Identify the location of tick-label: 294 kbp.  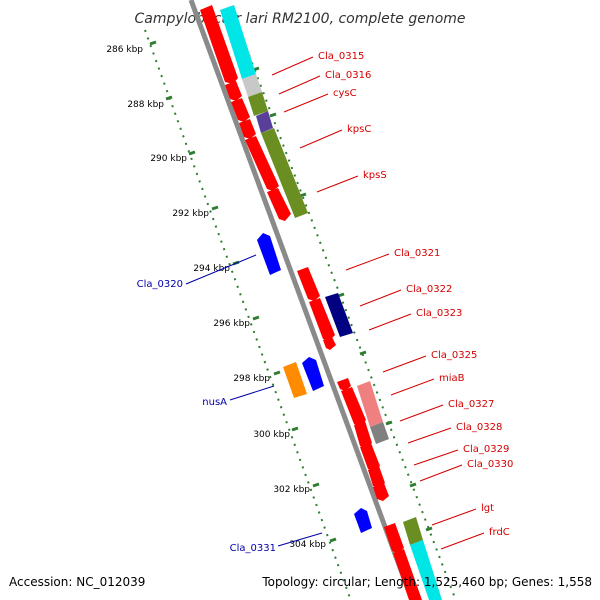
(211, 269).